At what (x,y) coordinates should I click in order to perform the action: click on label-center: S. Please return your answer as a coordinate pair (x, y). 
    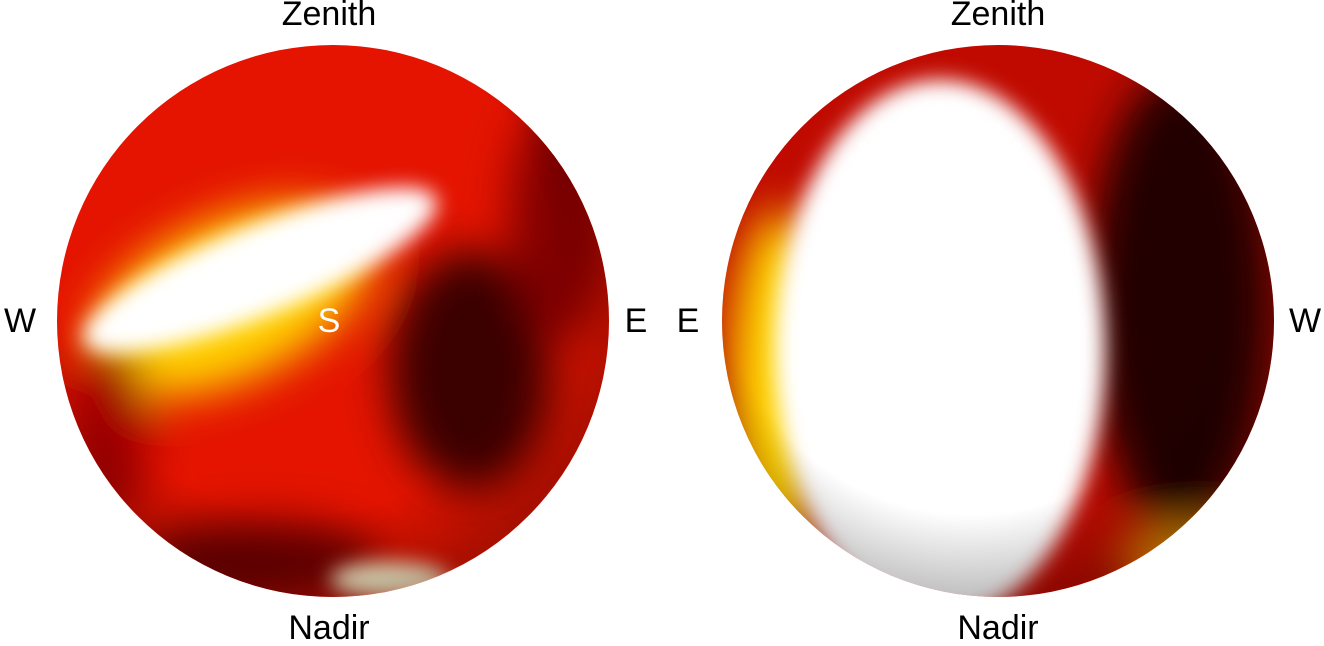
    Looking at the image, I should click on (329, 321).